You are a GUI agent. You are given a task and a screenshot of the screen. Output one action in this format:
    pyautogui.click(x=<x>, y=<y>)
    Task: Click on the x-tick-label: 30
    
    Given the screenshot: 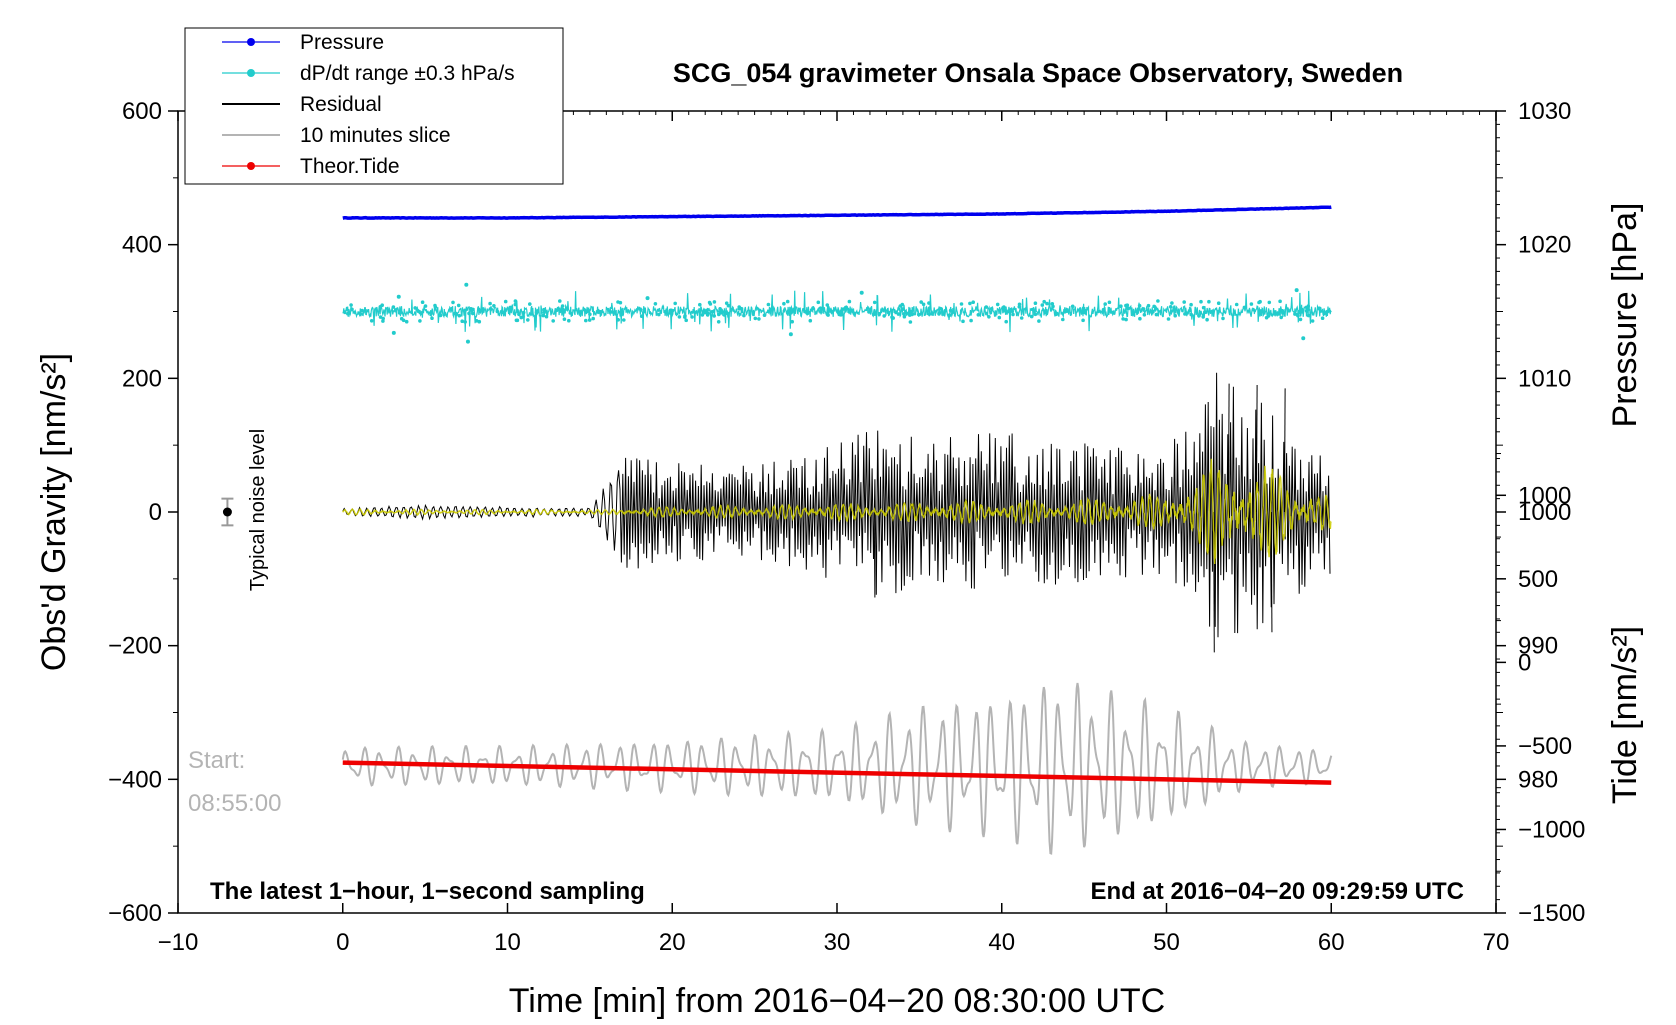 What is the action you would take?
    pyautogui.click(x=837, y=942)
    